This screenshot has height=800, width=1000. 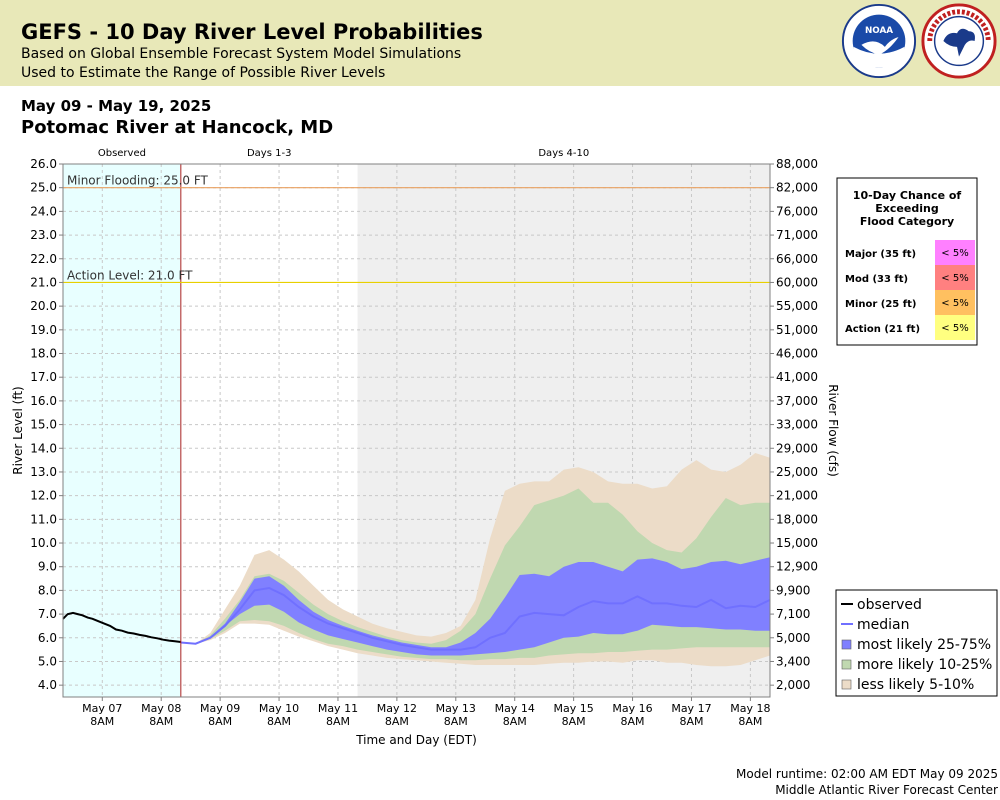 I want to click on location-title: Potomac River at Hancock, MD, so click(x=177, y=127).